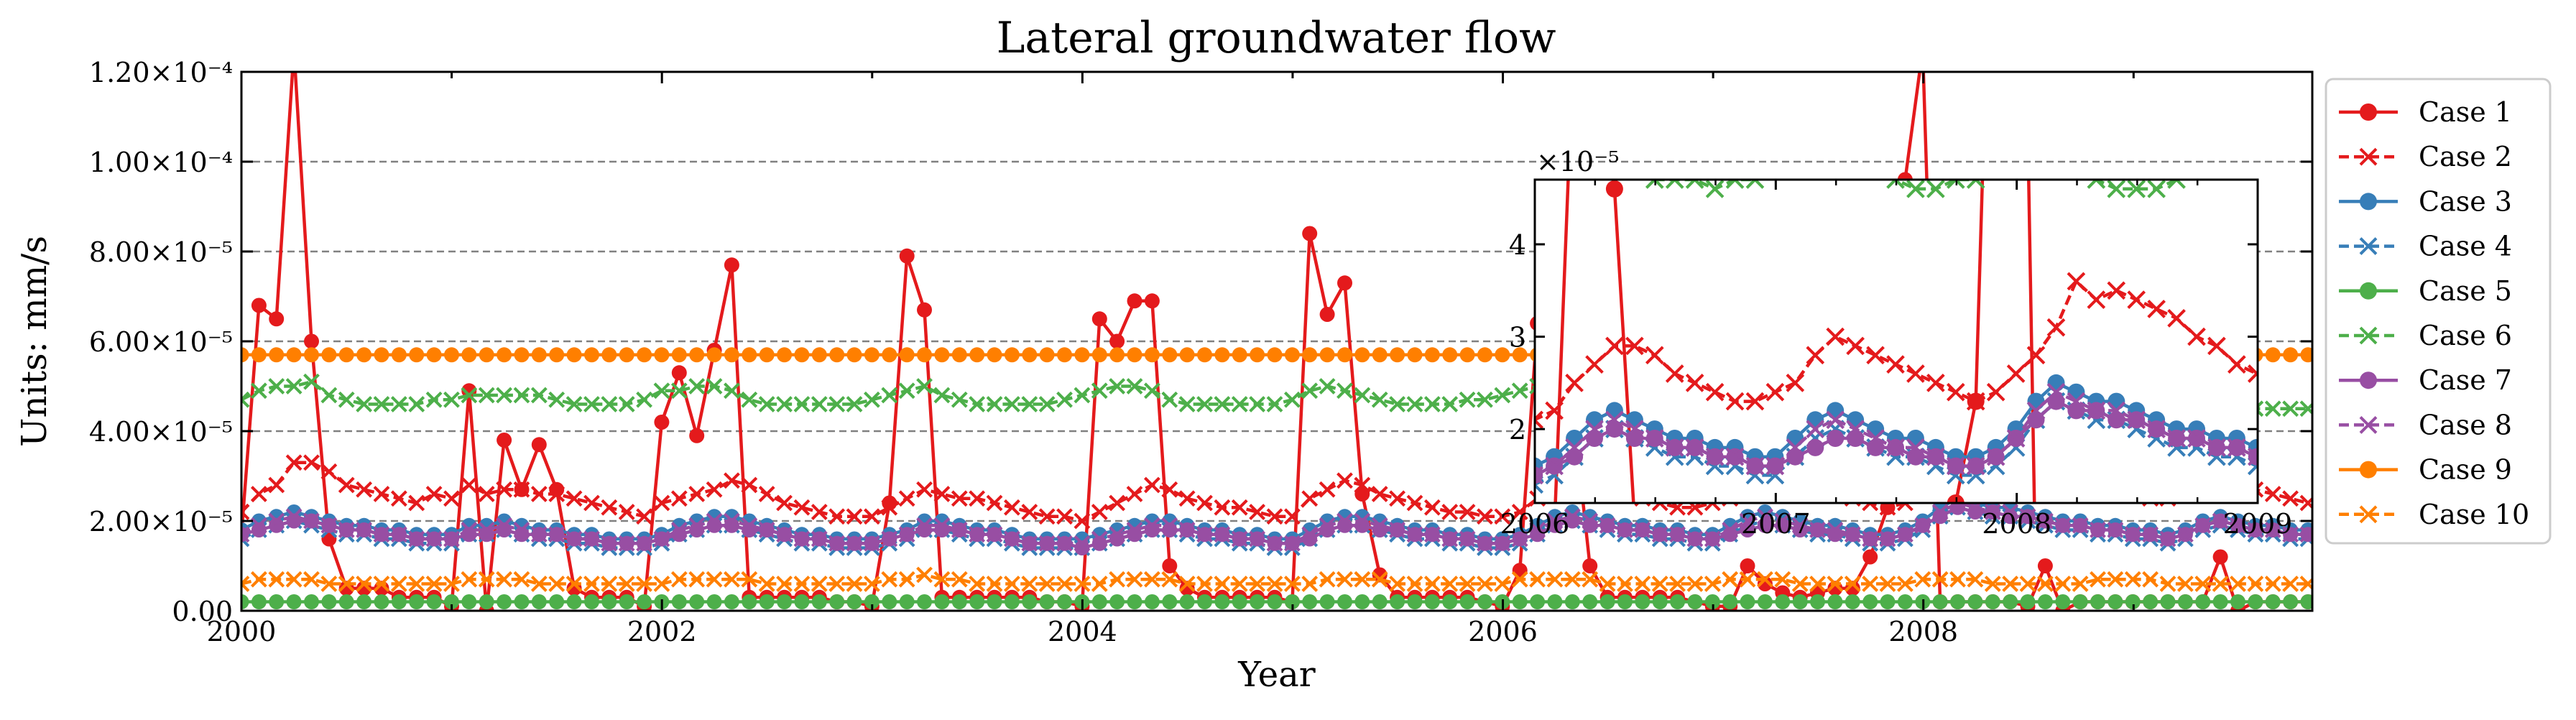 This screenshot has height=720, width=2576. I want to click on legend-entry: Case 9, so click(2425, 470).